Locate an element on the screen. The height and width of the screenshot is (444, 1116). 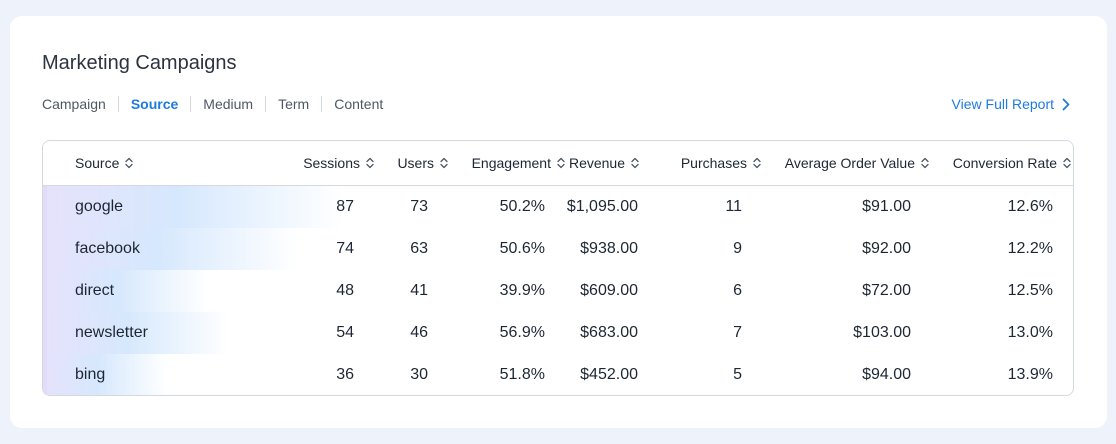
dimension-tabs: Campaign Source Medium Term Content is located at coordinates (218, 104).